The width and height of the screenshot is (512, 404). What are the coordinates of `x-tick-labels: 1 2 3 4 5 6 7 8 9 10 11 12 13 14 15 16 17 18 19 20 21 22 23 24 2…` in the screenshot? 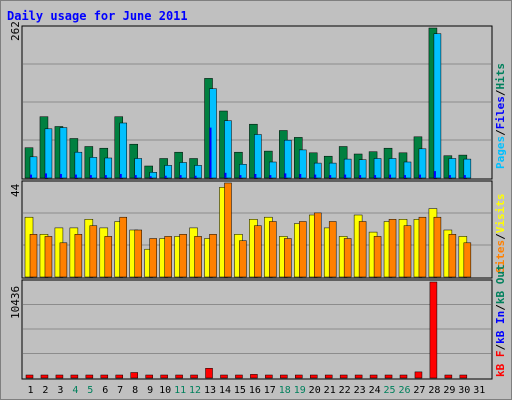 It's located at (256, 390).